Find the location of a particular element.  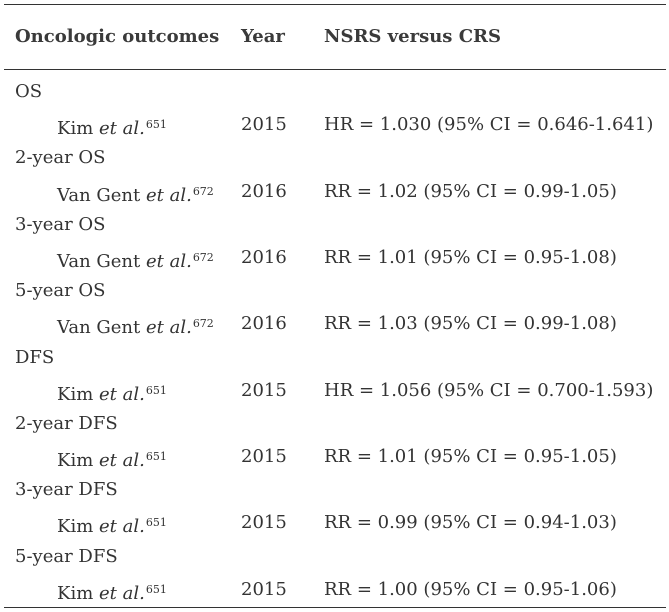

table-bottom-rule is located at coordinates (335, 607).